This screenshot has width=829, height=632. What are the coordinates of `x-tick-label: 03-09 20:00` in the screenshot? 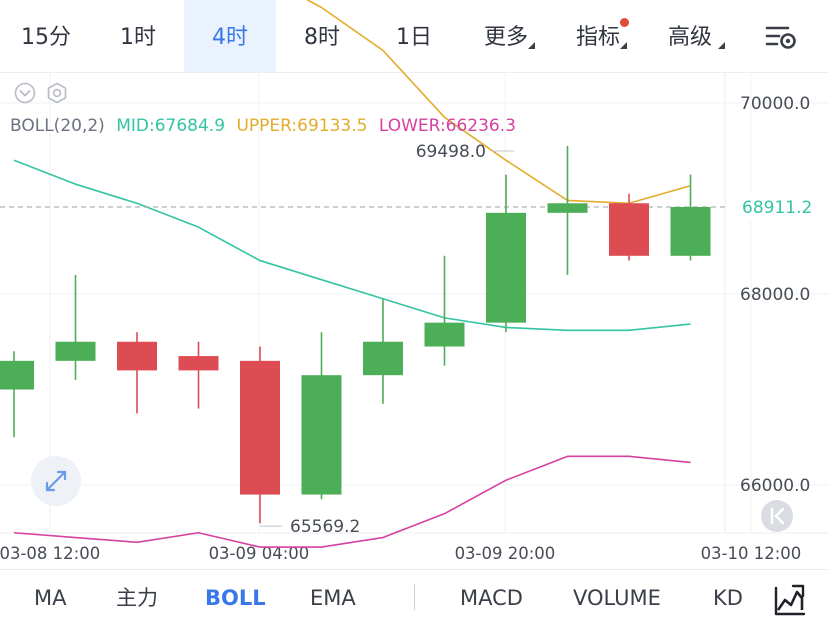 It's located at (505, 553).